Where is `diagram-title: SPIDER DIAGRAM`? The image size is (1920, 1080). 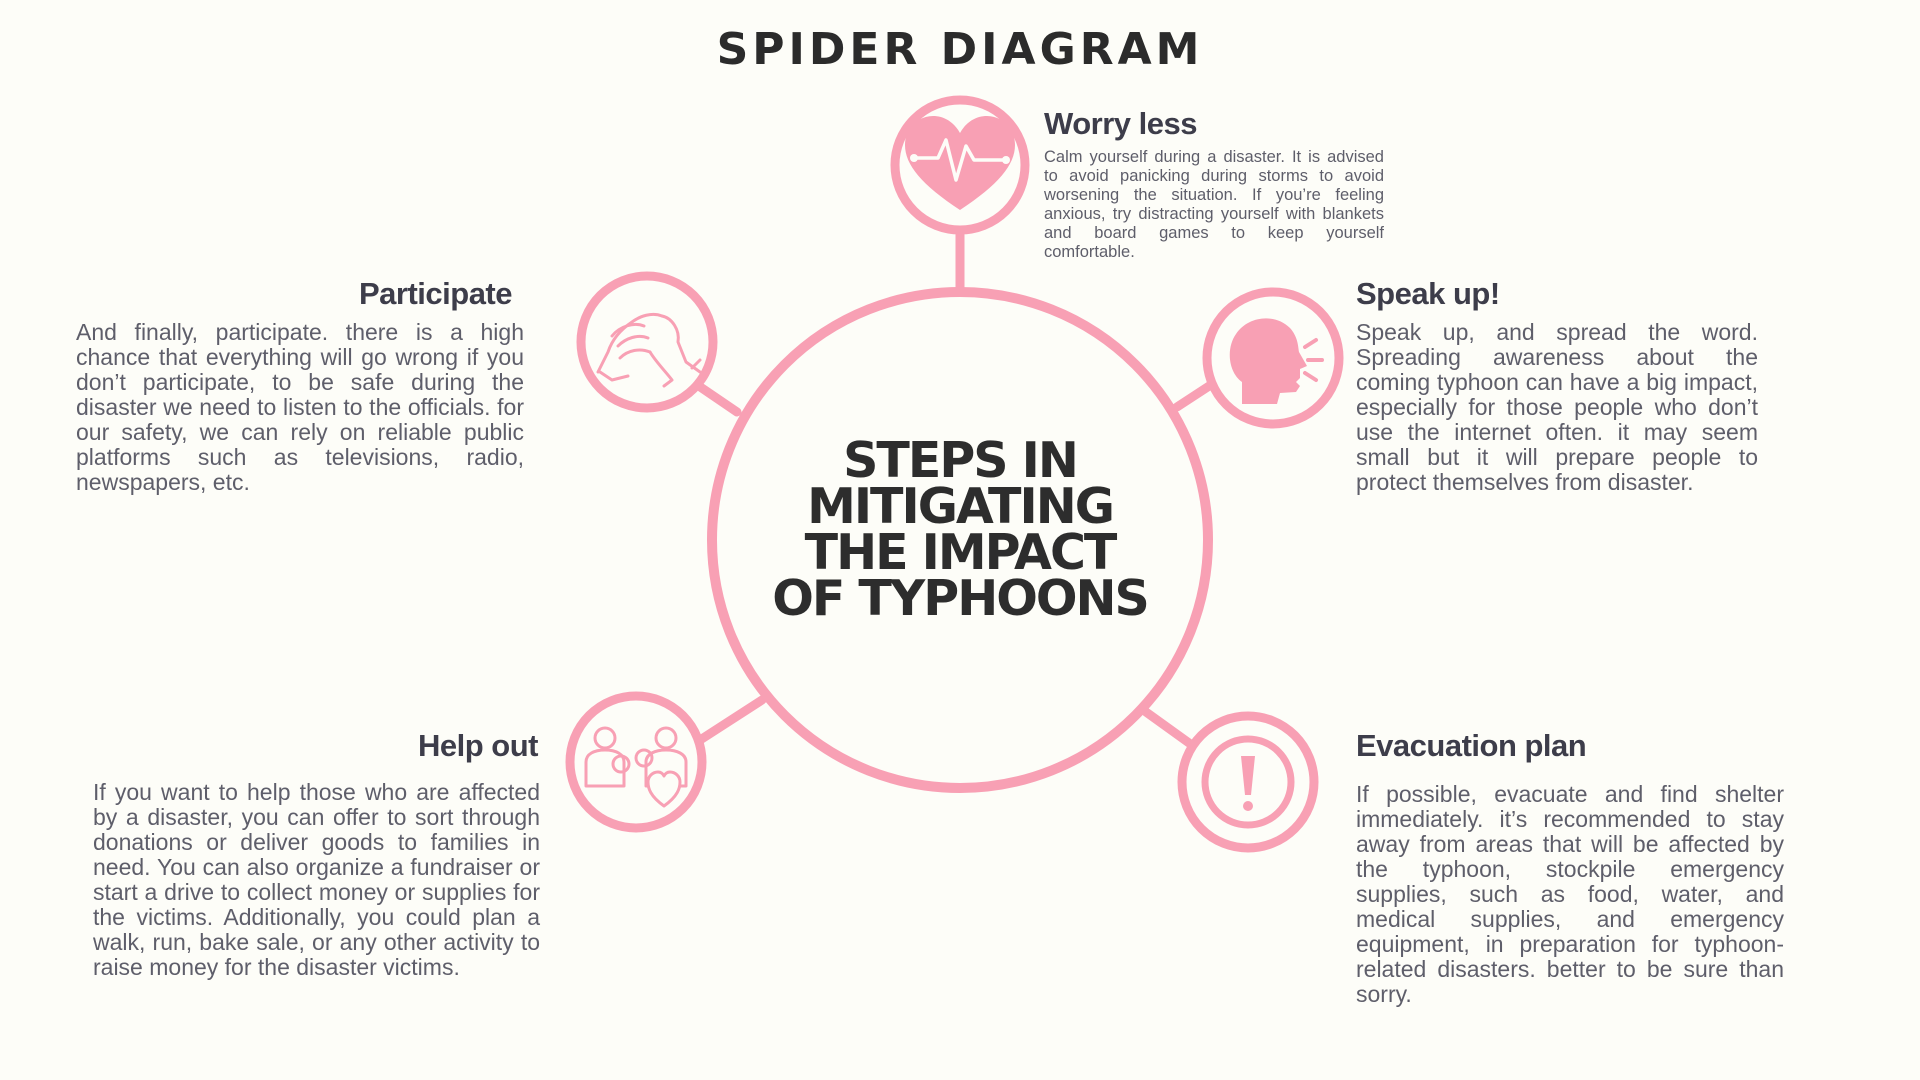
diagram-title: SPIDER DIAGRAM is located at coordinates (960, 49).